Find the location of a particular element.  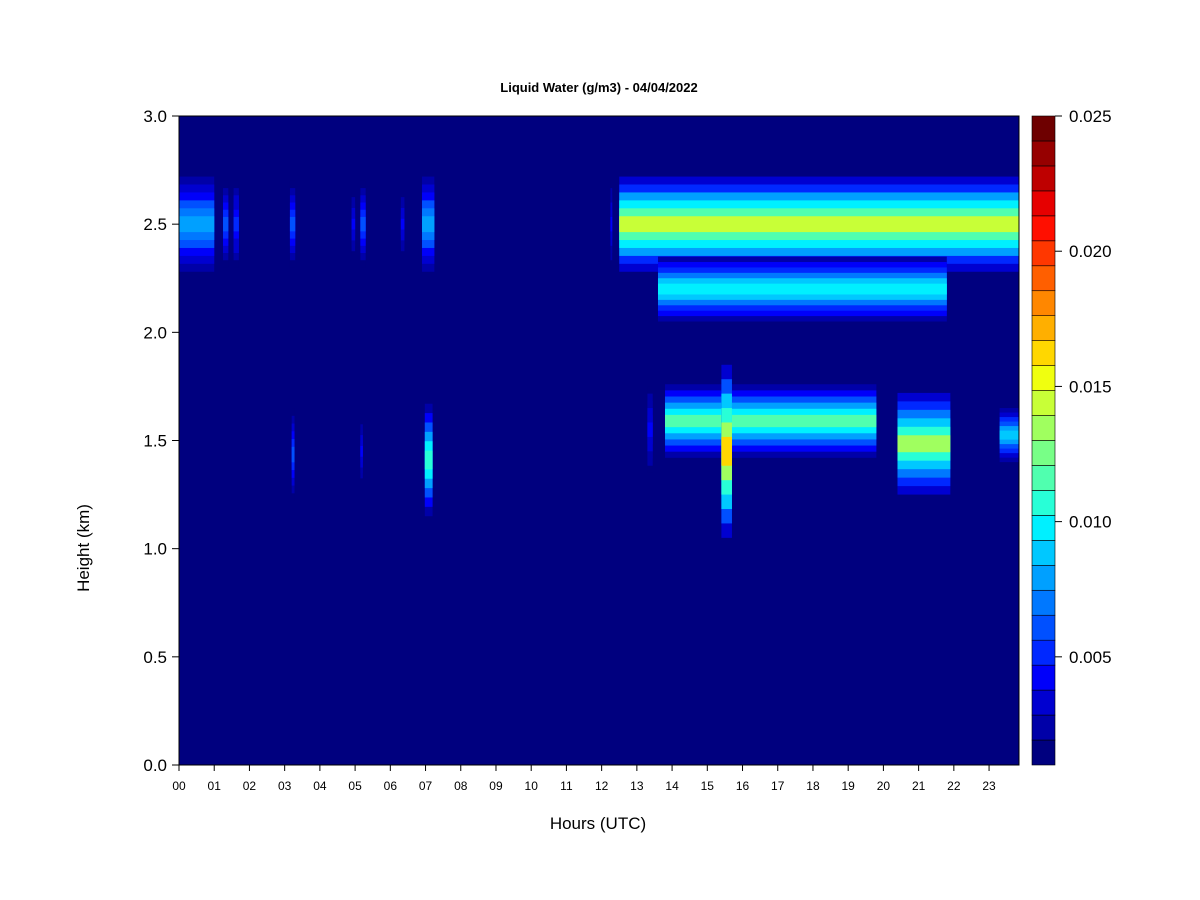

heatmap-cell-upper-band-7.1h is located at coordinates (428, 224).